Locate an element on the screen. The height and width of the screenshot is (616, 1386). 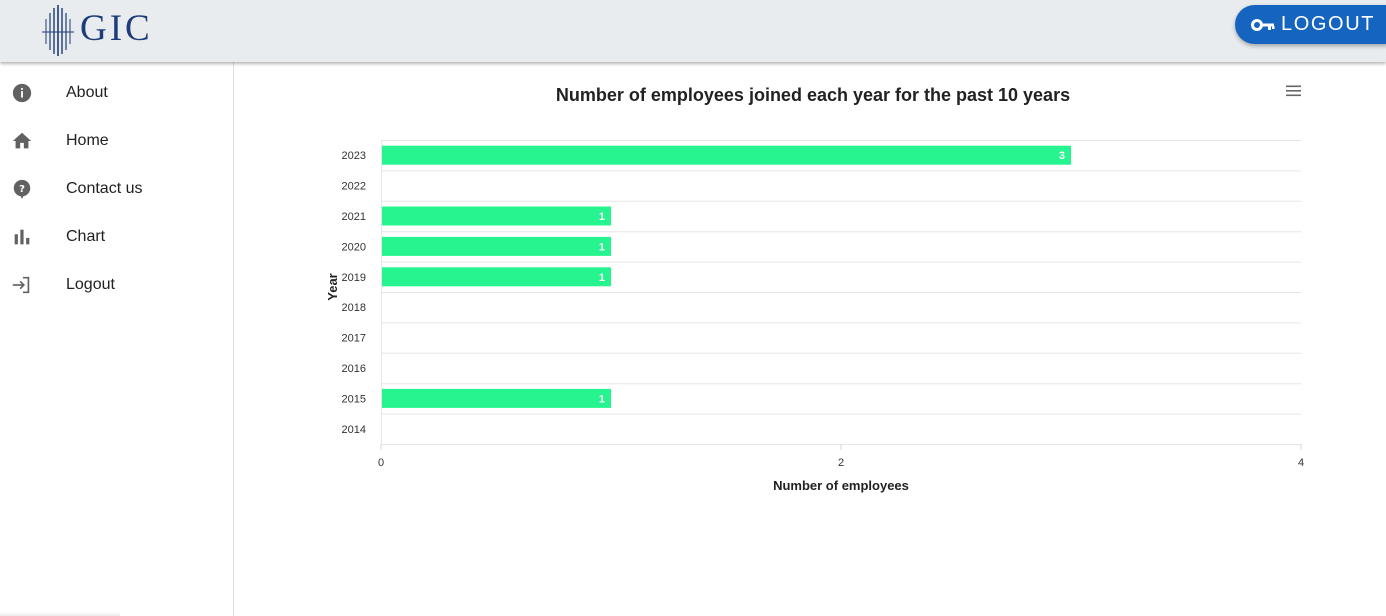
logout-button: LOGOUT is located at coordinates (1310, 24).